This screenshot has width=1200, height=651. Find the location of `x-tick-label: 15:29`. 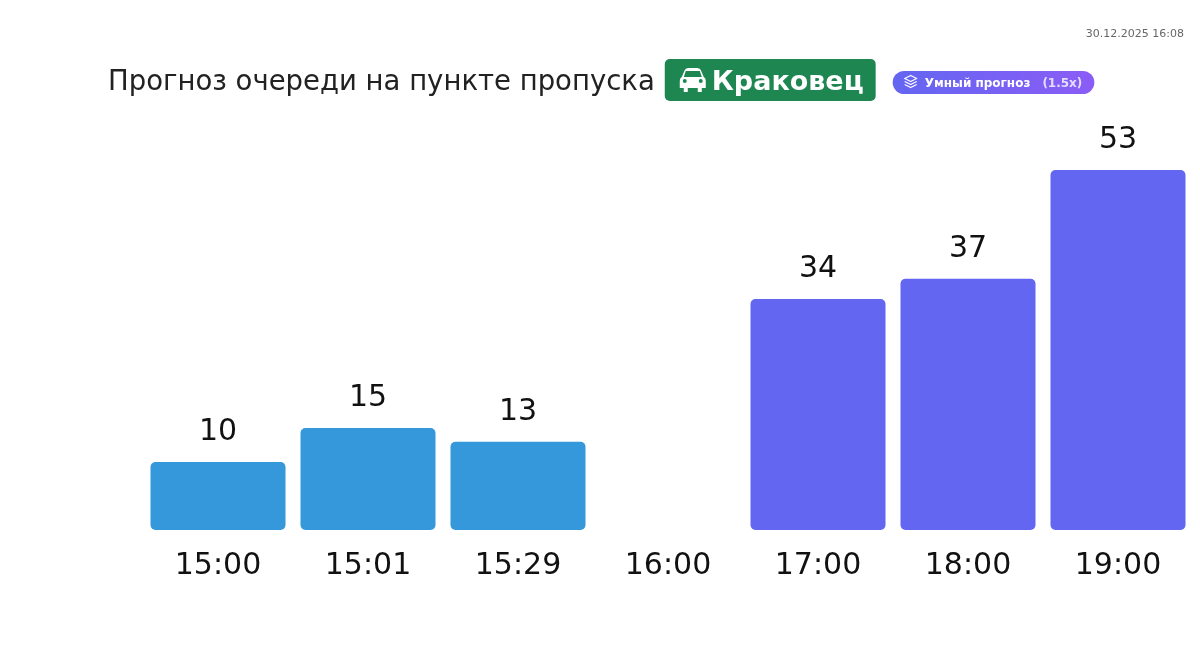

x-tick-label: 15:29 is located at coordinates (518, 564).